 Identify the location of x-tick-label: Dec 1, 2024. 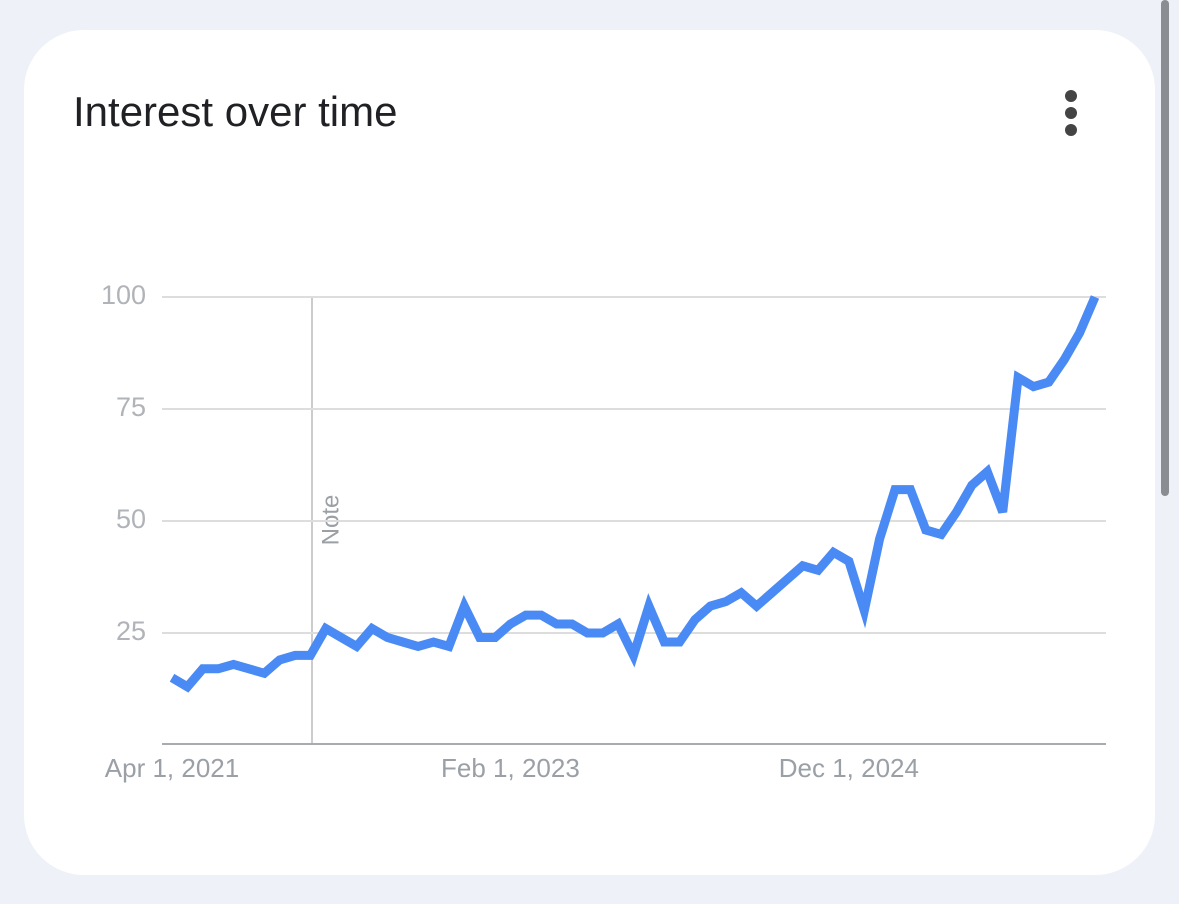
(849, 768).